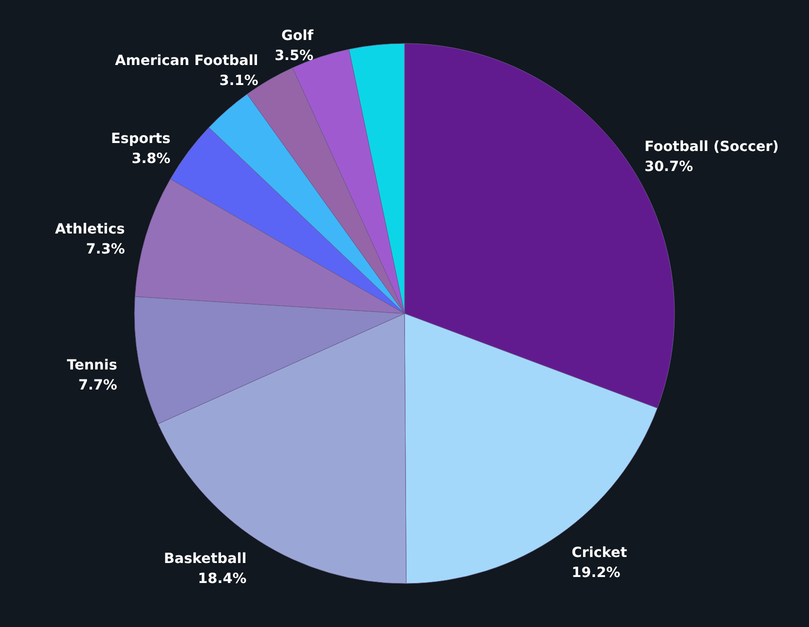 The width and height of the screenshot is (809, 627). Describe the element at coordinates (600, 552) in the screenshot. I see `slice-label: Cricket` at that location.